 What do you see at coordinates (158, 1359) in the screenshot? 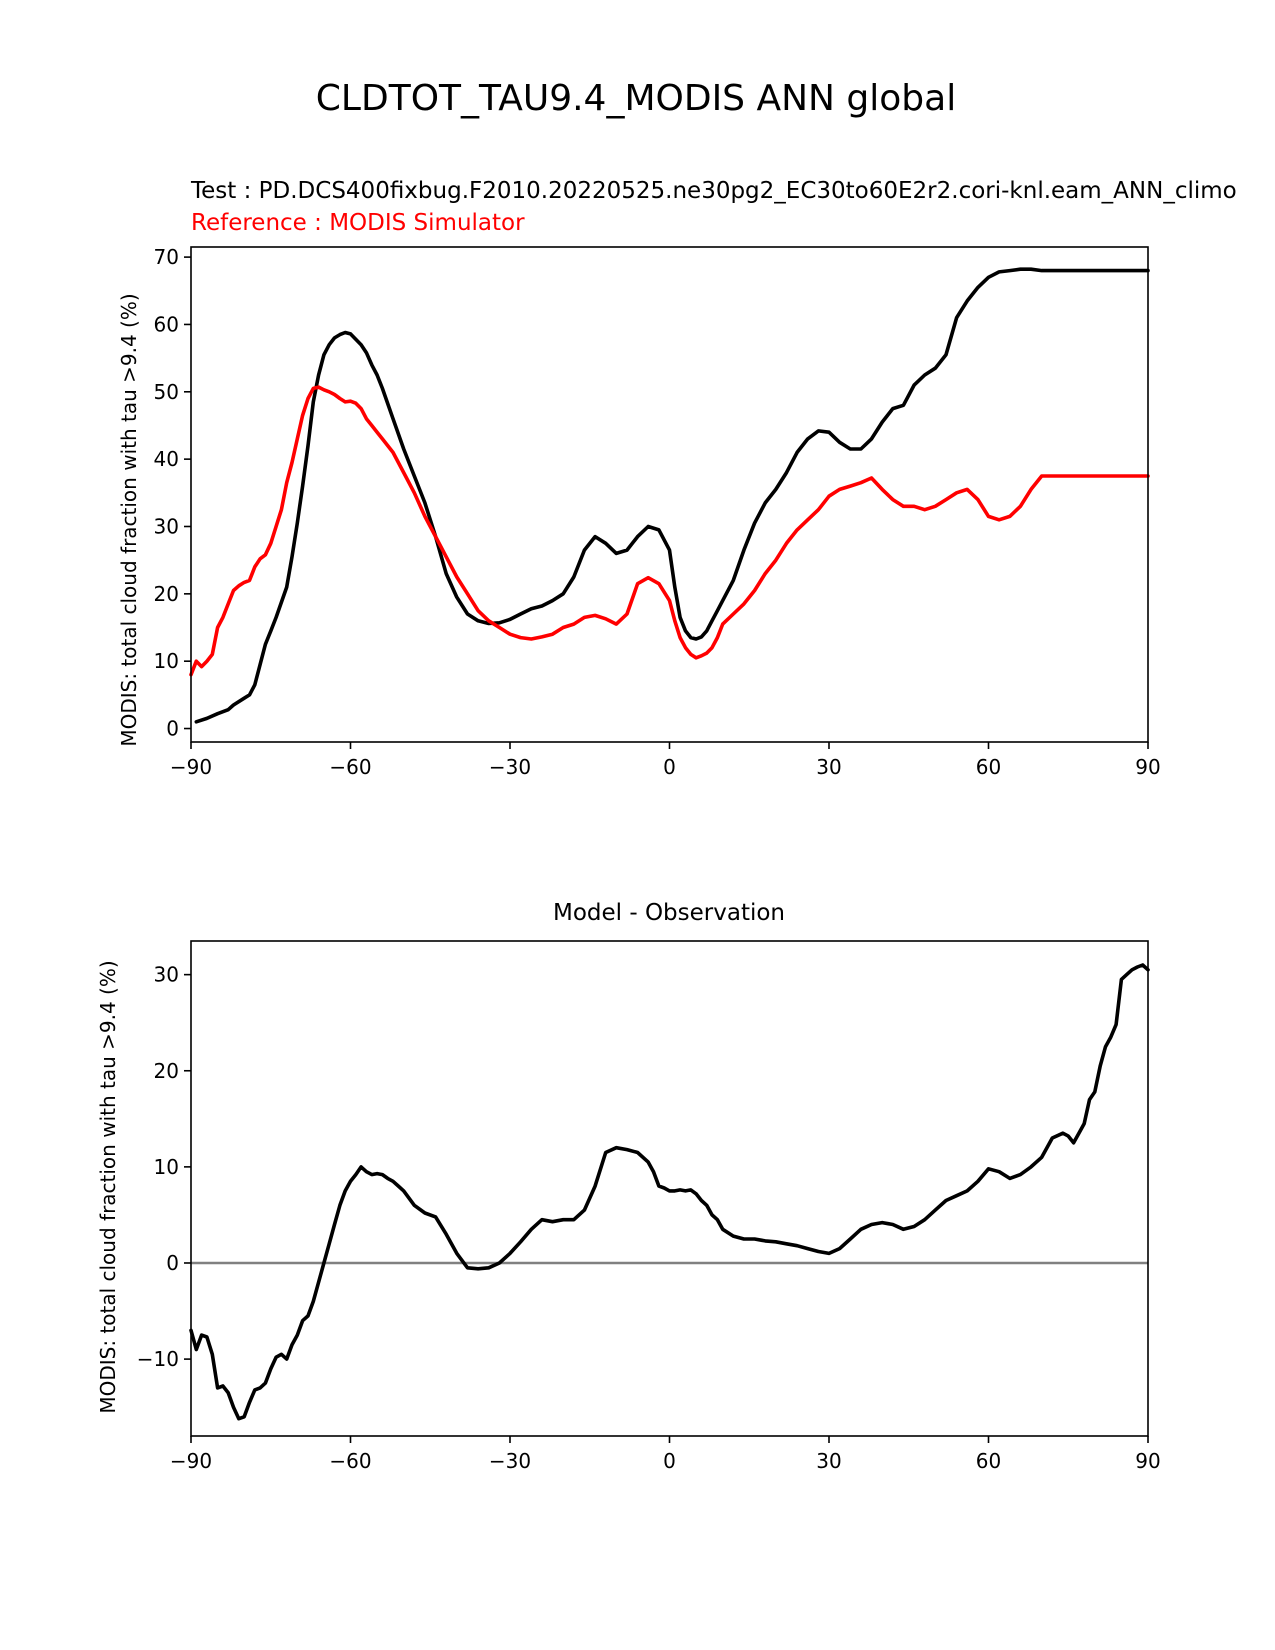
I see `y-tick-label: −10` at bounding box center [158, 1359].